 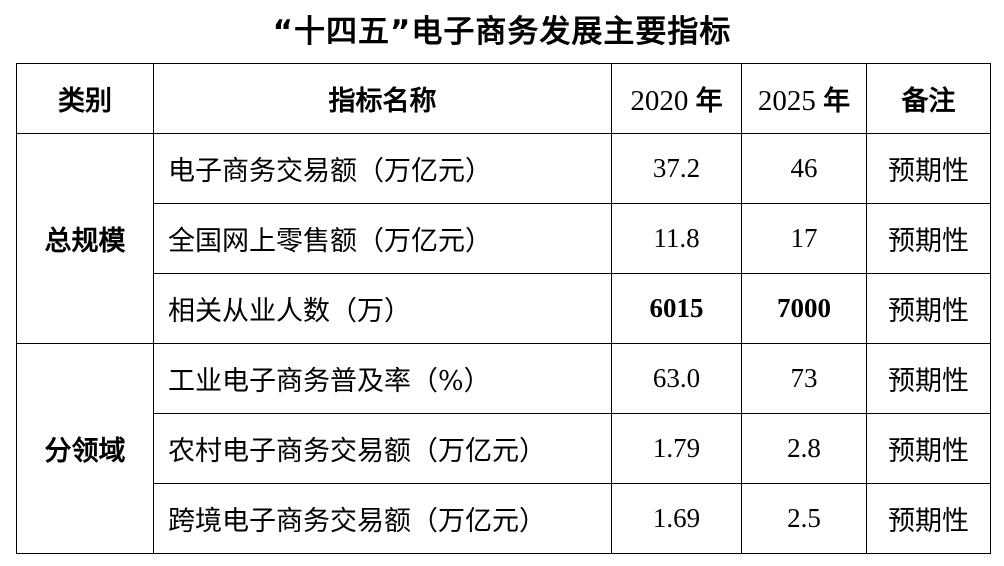 What do you see at coordinates (786, 101) in the screenshot?
I see `header-year-2025-number: 2025` at bounding box center [786, 101].